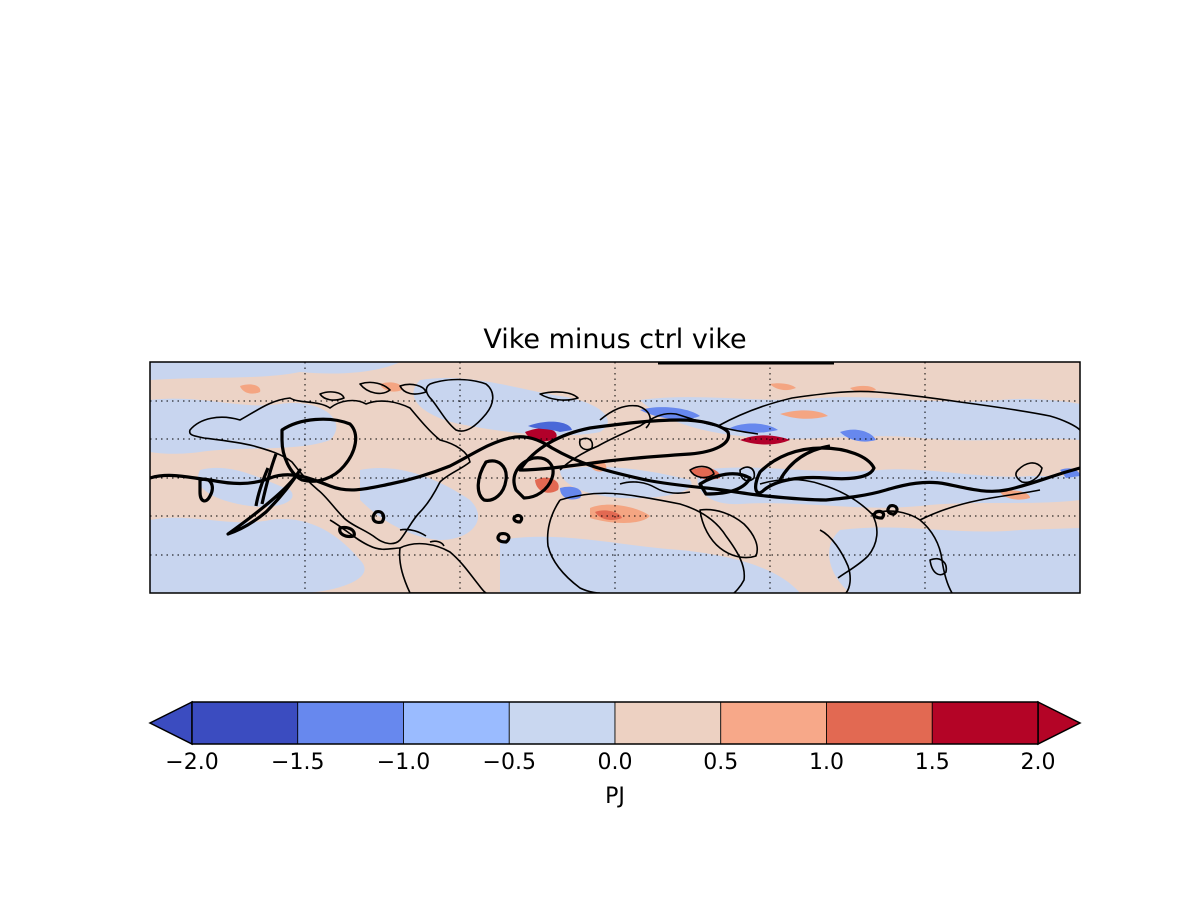  I want to click on colorbar-tick: −0.5, so click(509, 762).